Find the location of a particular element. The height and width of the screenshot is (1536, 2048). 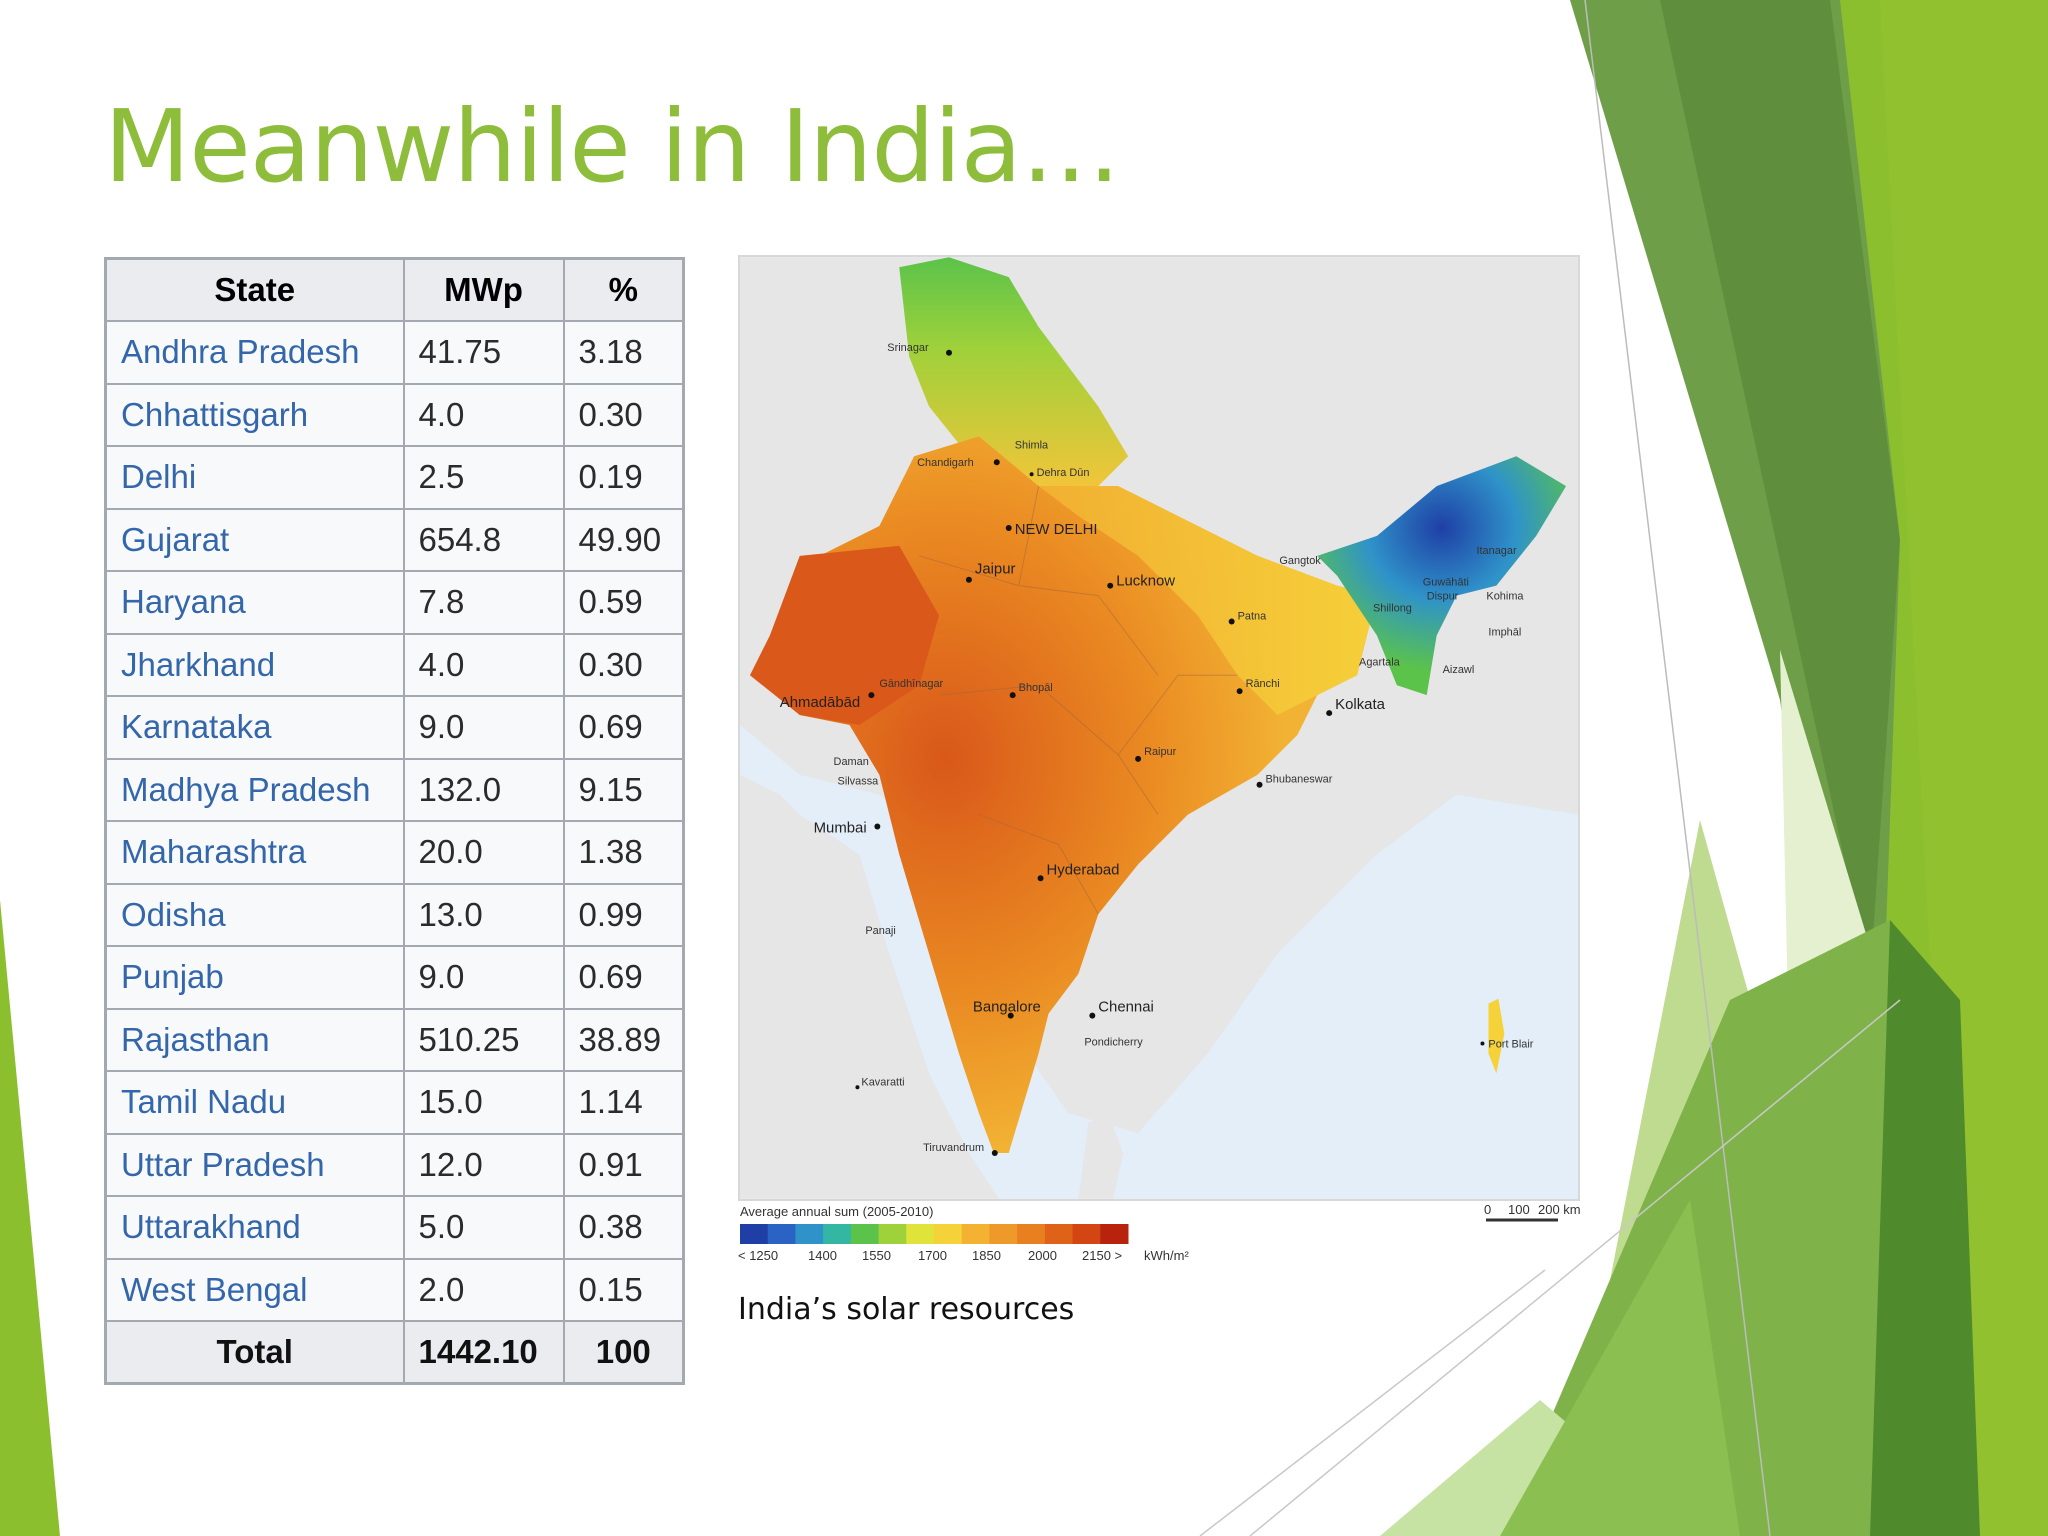

table-row: Odisha 13.0 0.99 is located at coordinates (394, 914).